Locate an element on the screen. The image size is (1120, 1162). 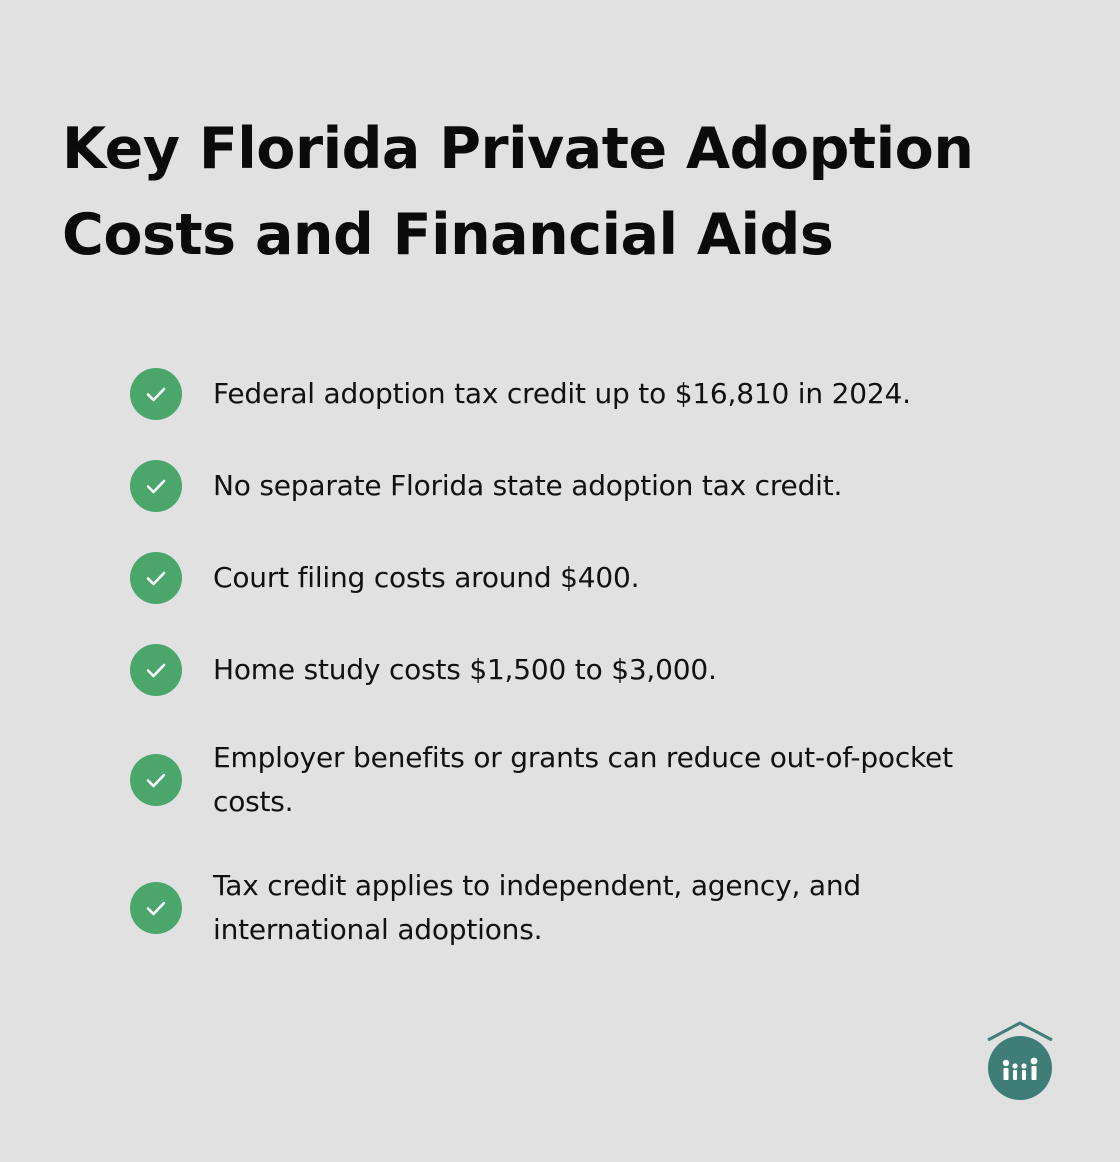
list-item: Home study costs $1,500 to $3,000. is located at coordinates (580, 670).